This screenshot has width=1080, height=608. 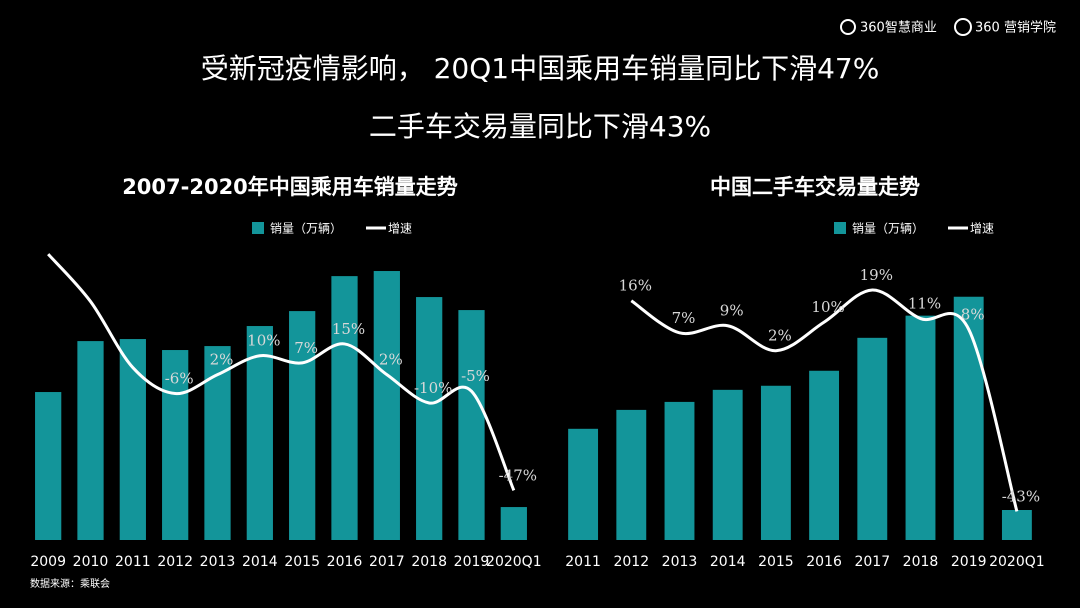 What do you see at coordinates (348, 329) in the screenshot?
I see `data-label: 15%` at bounding box center [348, 329].